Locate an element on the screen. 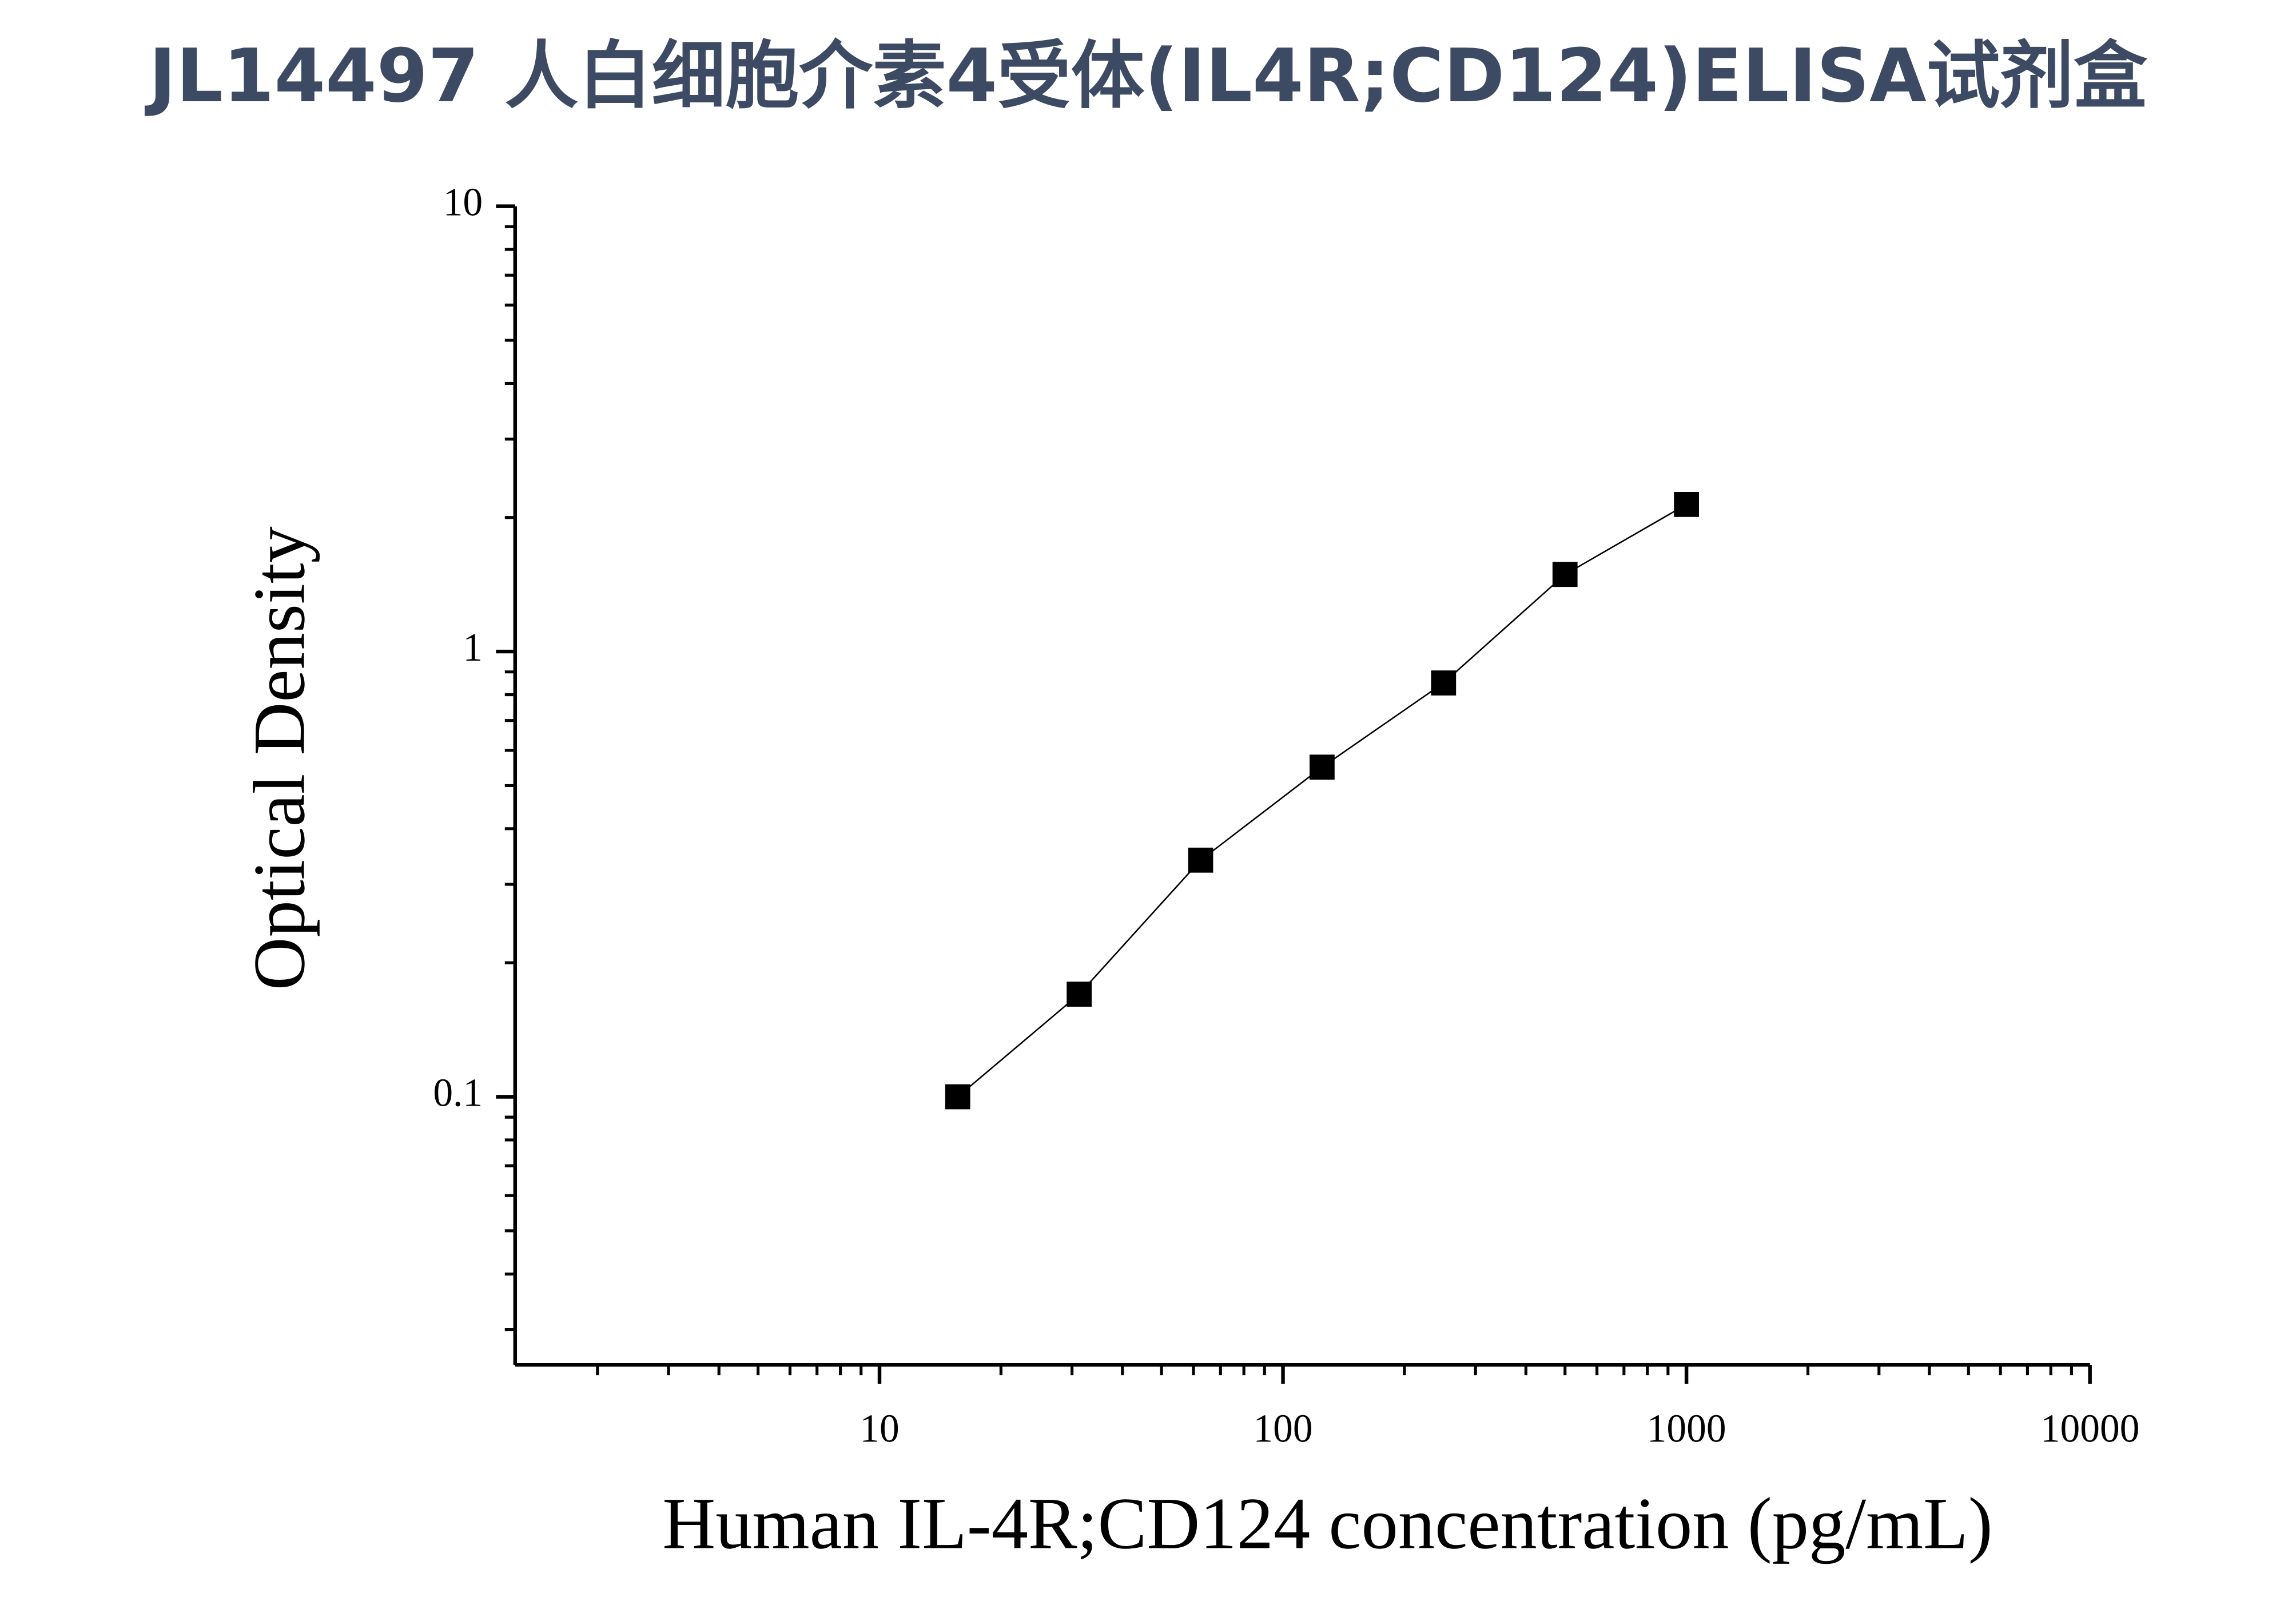  x-tick-label: 10 is located at coordinates (879, 1429).